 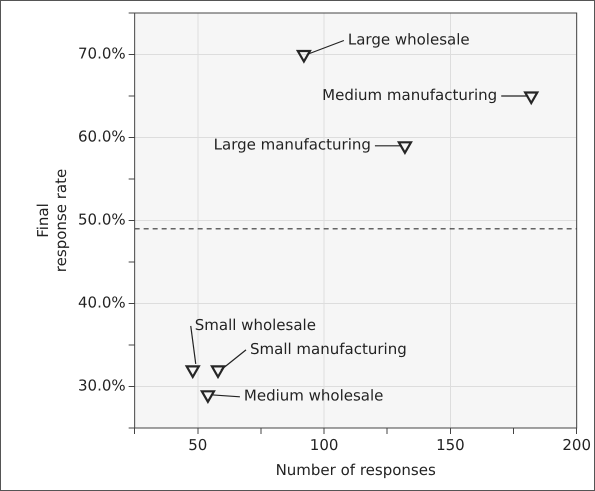 What do you see at coordinates (102, 53) in the screenshot?
I see `y-tick-label: 70.0%` at bounding box center [102, 53].